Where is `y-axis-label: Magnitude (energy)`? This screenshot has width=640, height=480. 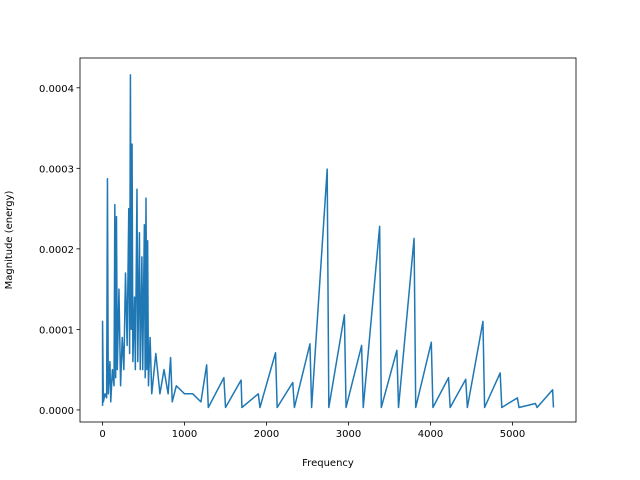
y-axis-label: Magnitude (energy) is located at coordinates (9, 240).